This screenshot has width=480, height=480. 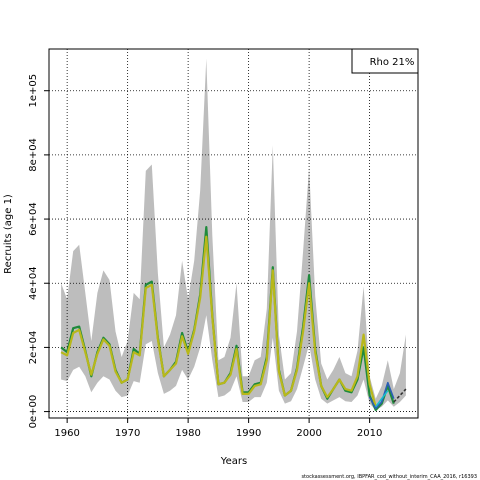 I want to click on y-tick-label: 6e+04, so click(x=33, y=219).